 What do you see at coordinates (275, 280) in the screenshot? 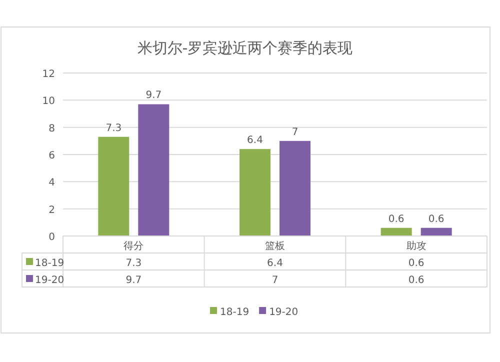
I see `text: 7` at bounding box center [275, 280].